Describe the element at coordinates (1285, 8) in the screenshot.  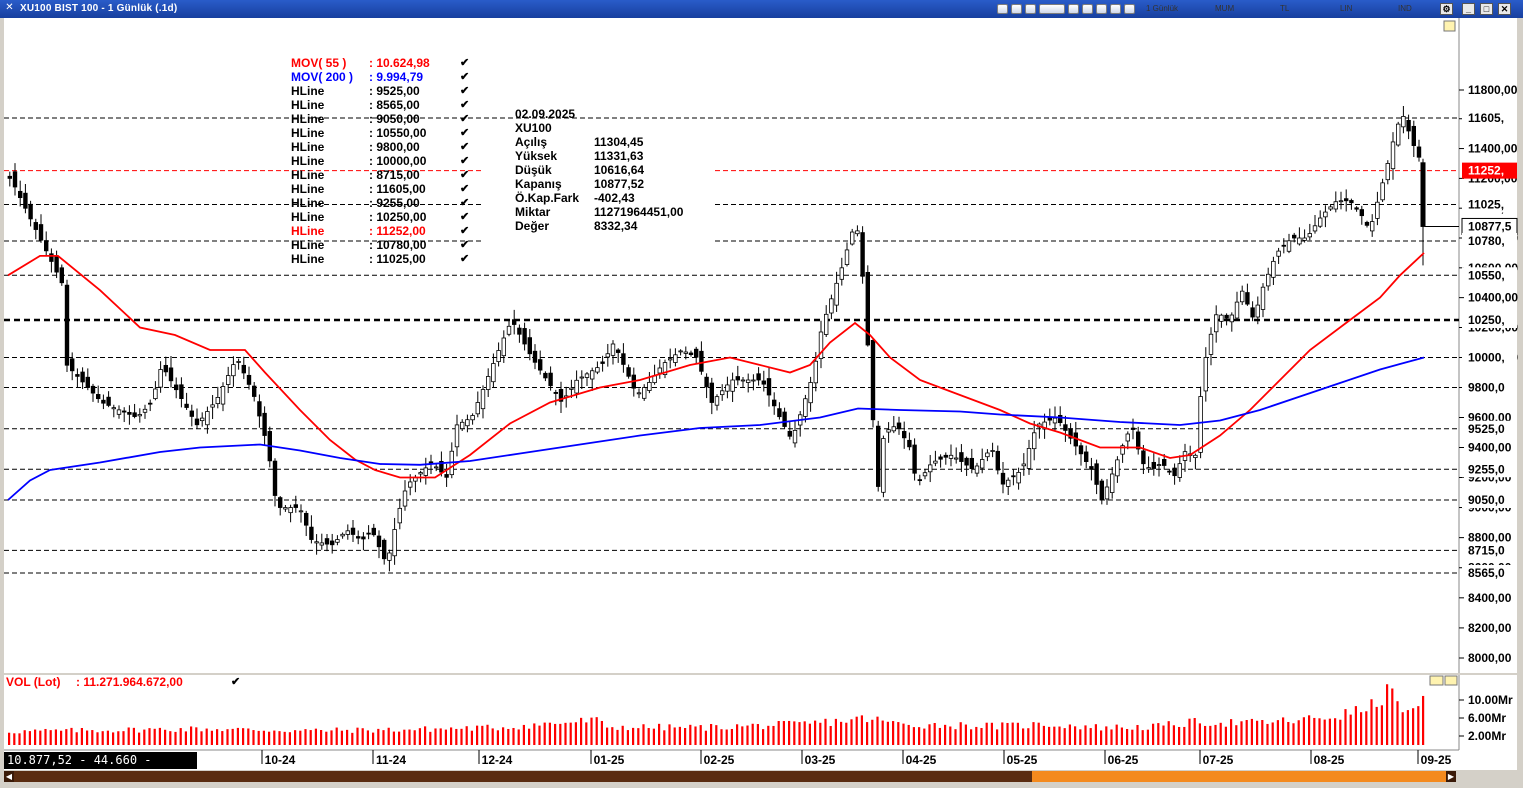
I see `currency-selector: TL` at that location.